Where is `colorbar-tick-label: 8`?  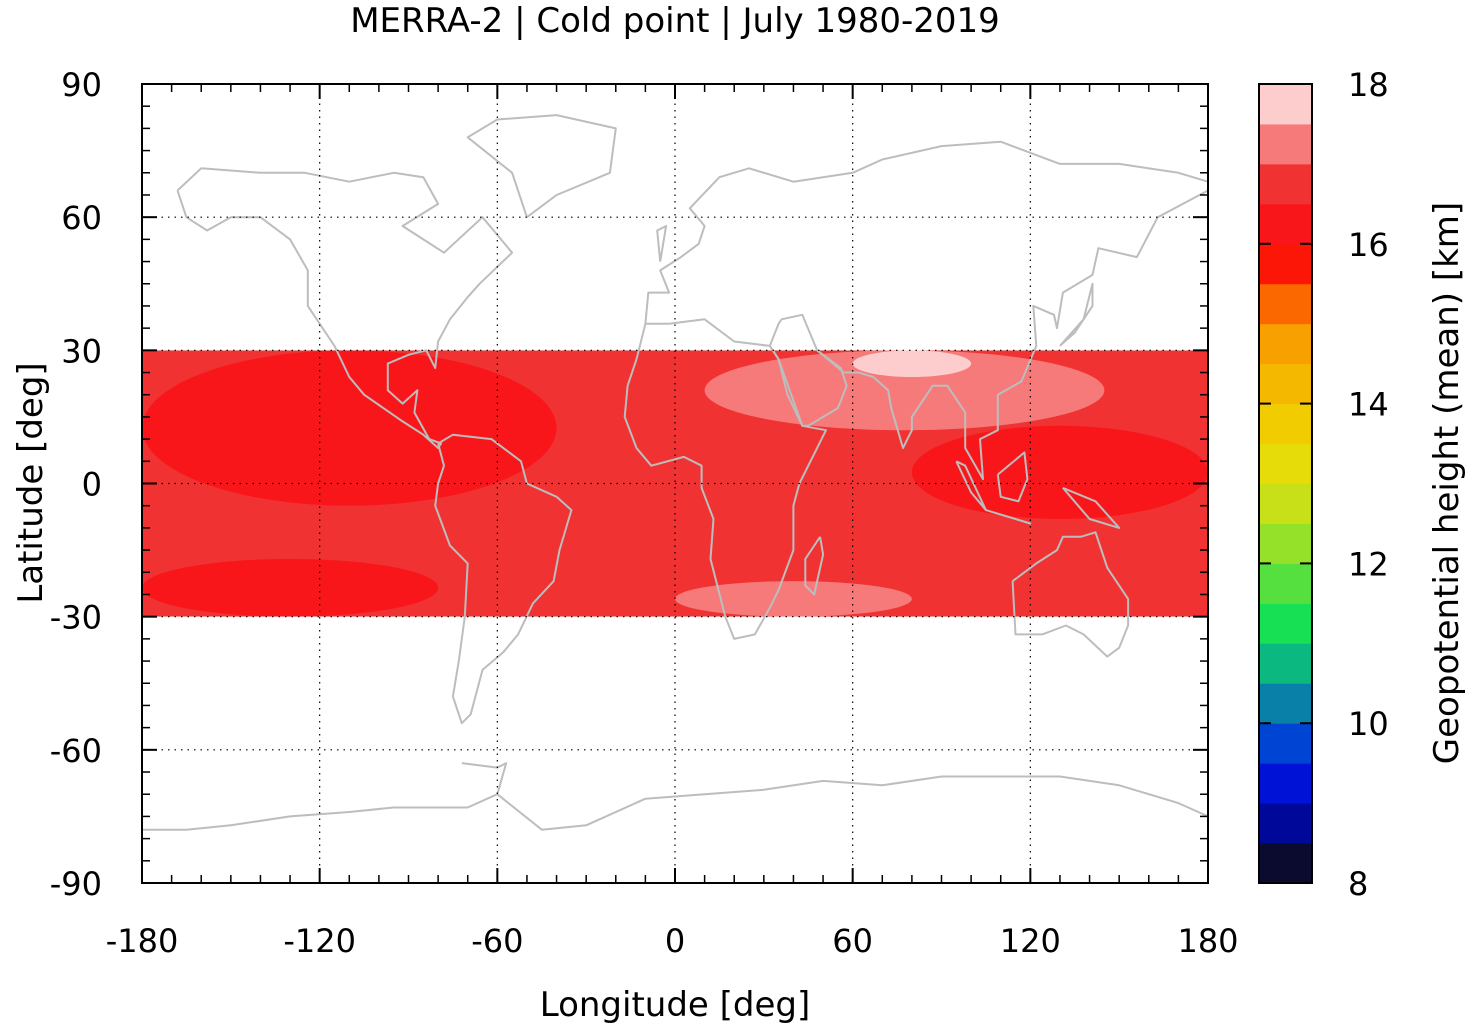 colorbar-tick-label: 8 is located at coordinates (1358, 884).